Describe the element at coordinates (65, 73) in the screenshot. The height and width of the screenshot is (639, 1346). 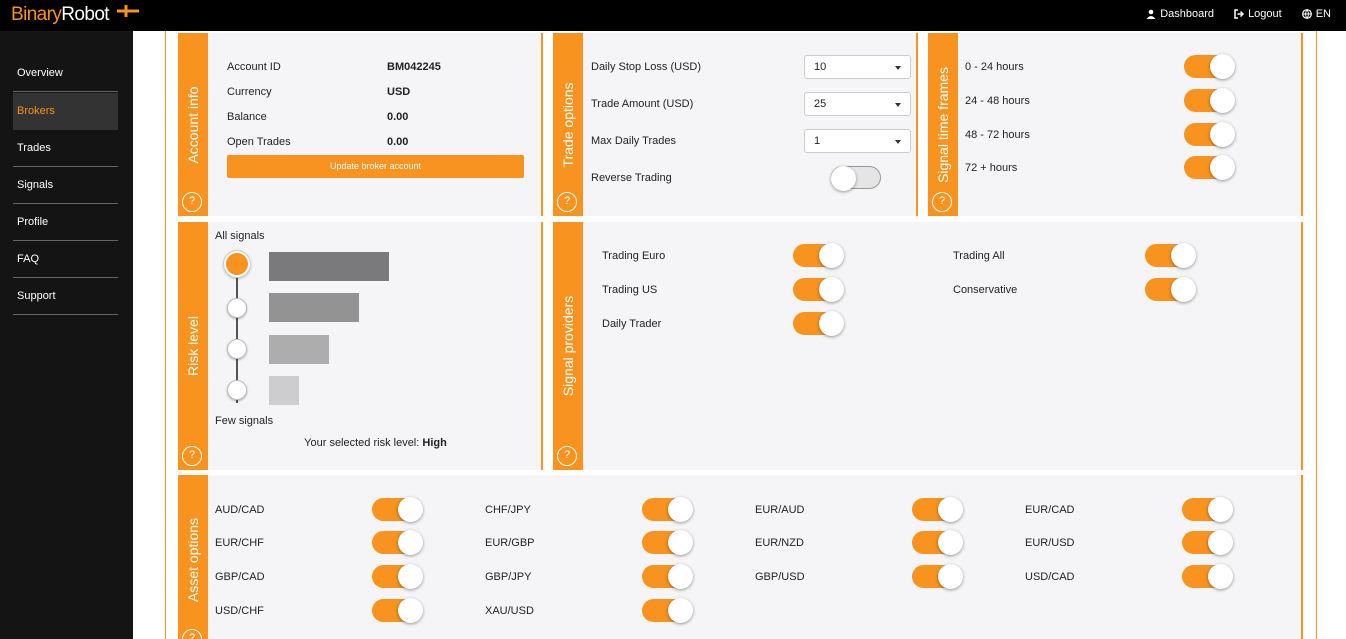
I see `sidebar-item-overview: Overview` at that location.